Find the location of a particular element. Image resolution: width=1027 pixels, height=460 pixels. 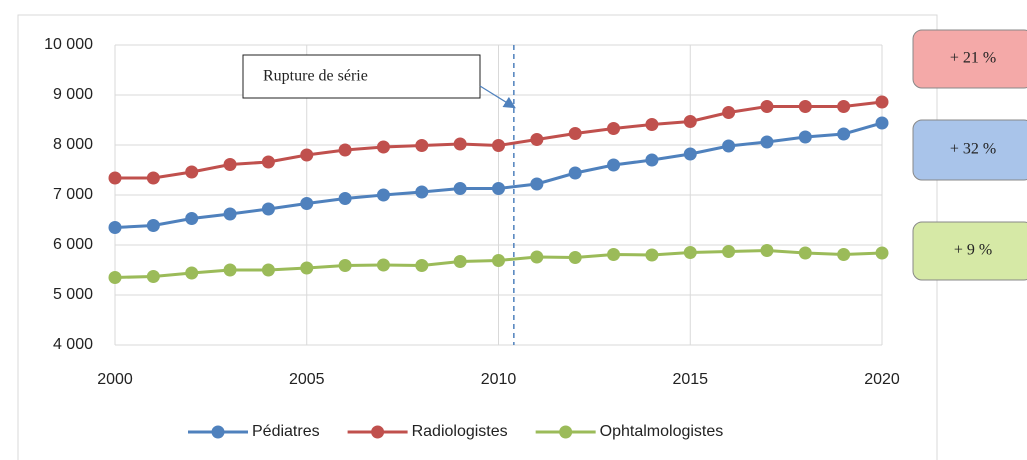

callout-label: + 32 % is located at coordinates (973, 149).